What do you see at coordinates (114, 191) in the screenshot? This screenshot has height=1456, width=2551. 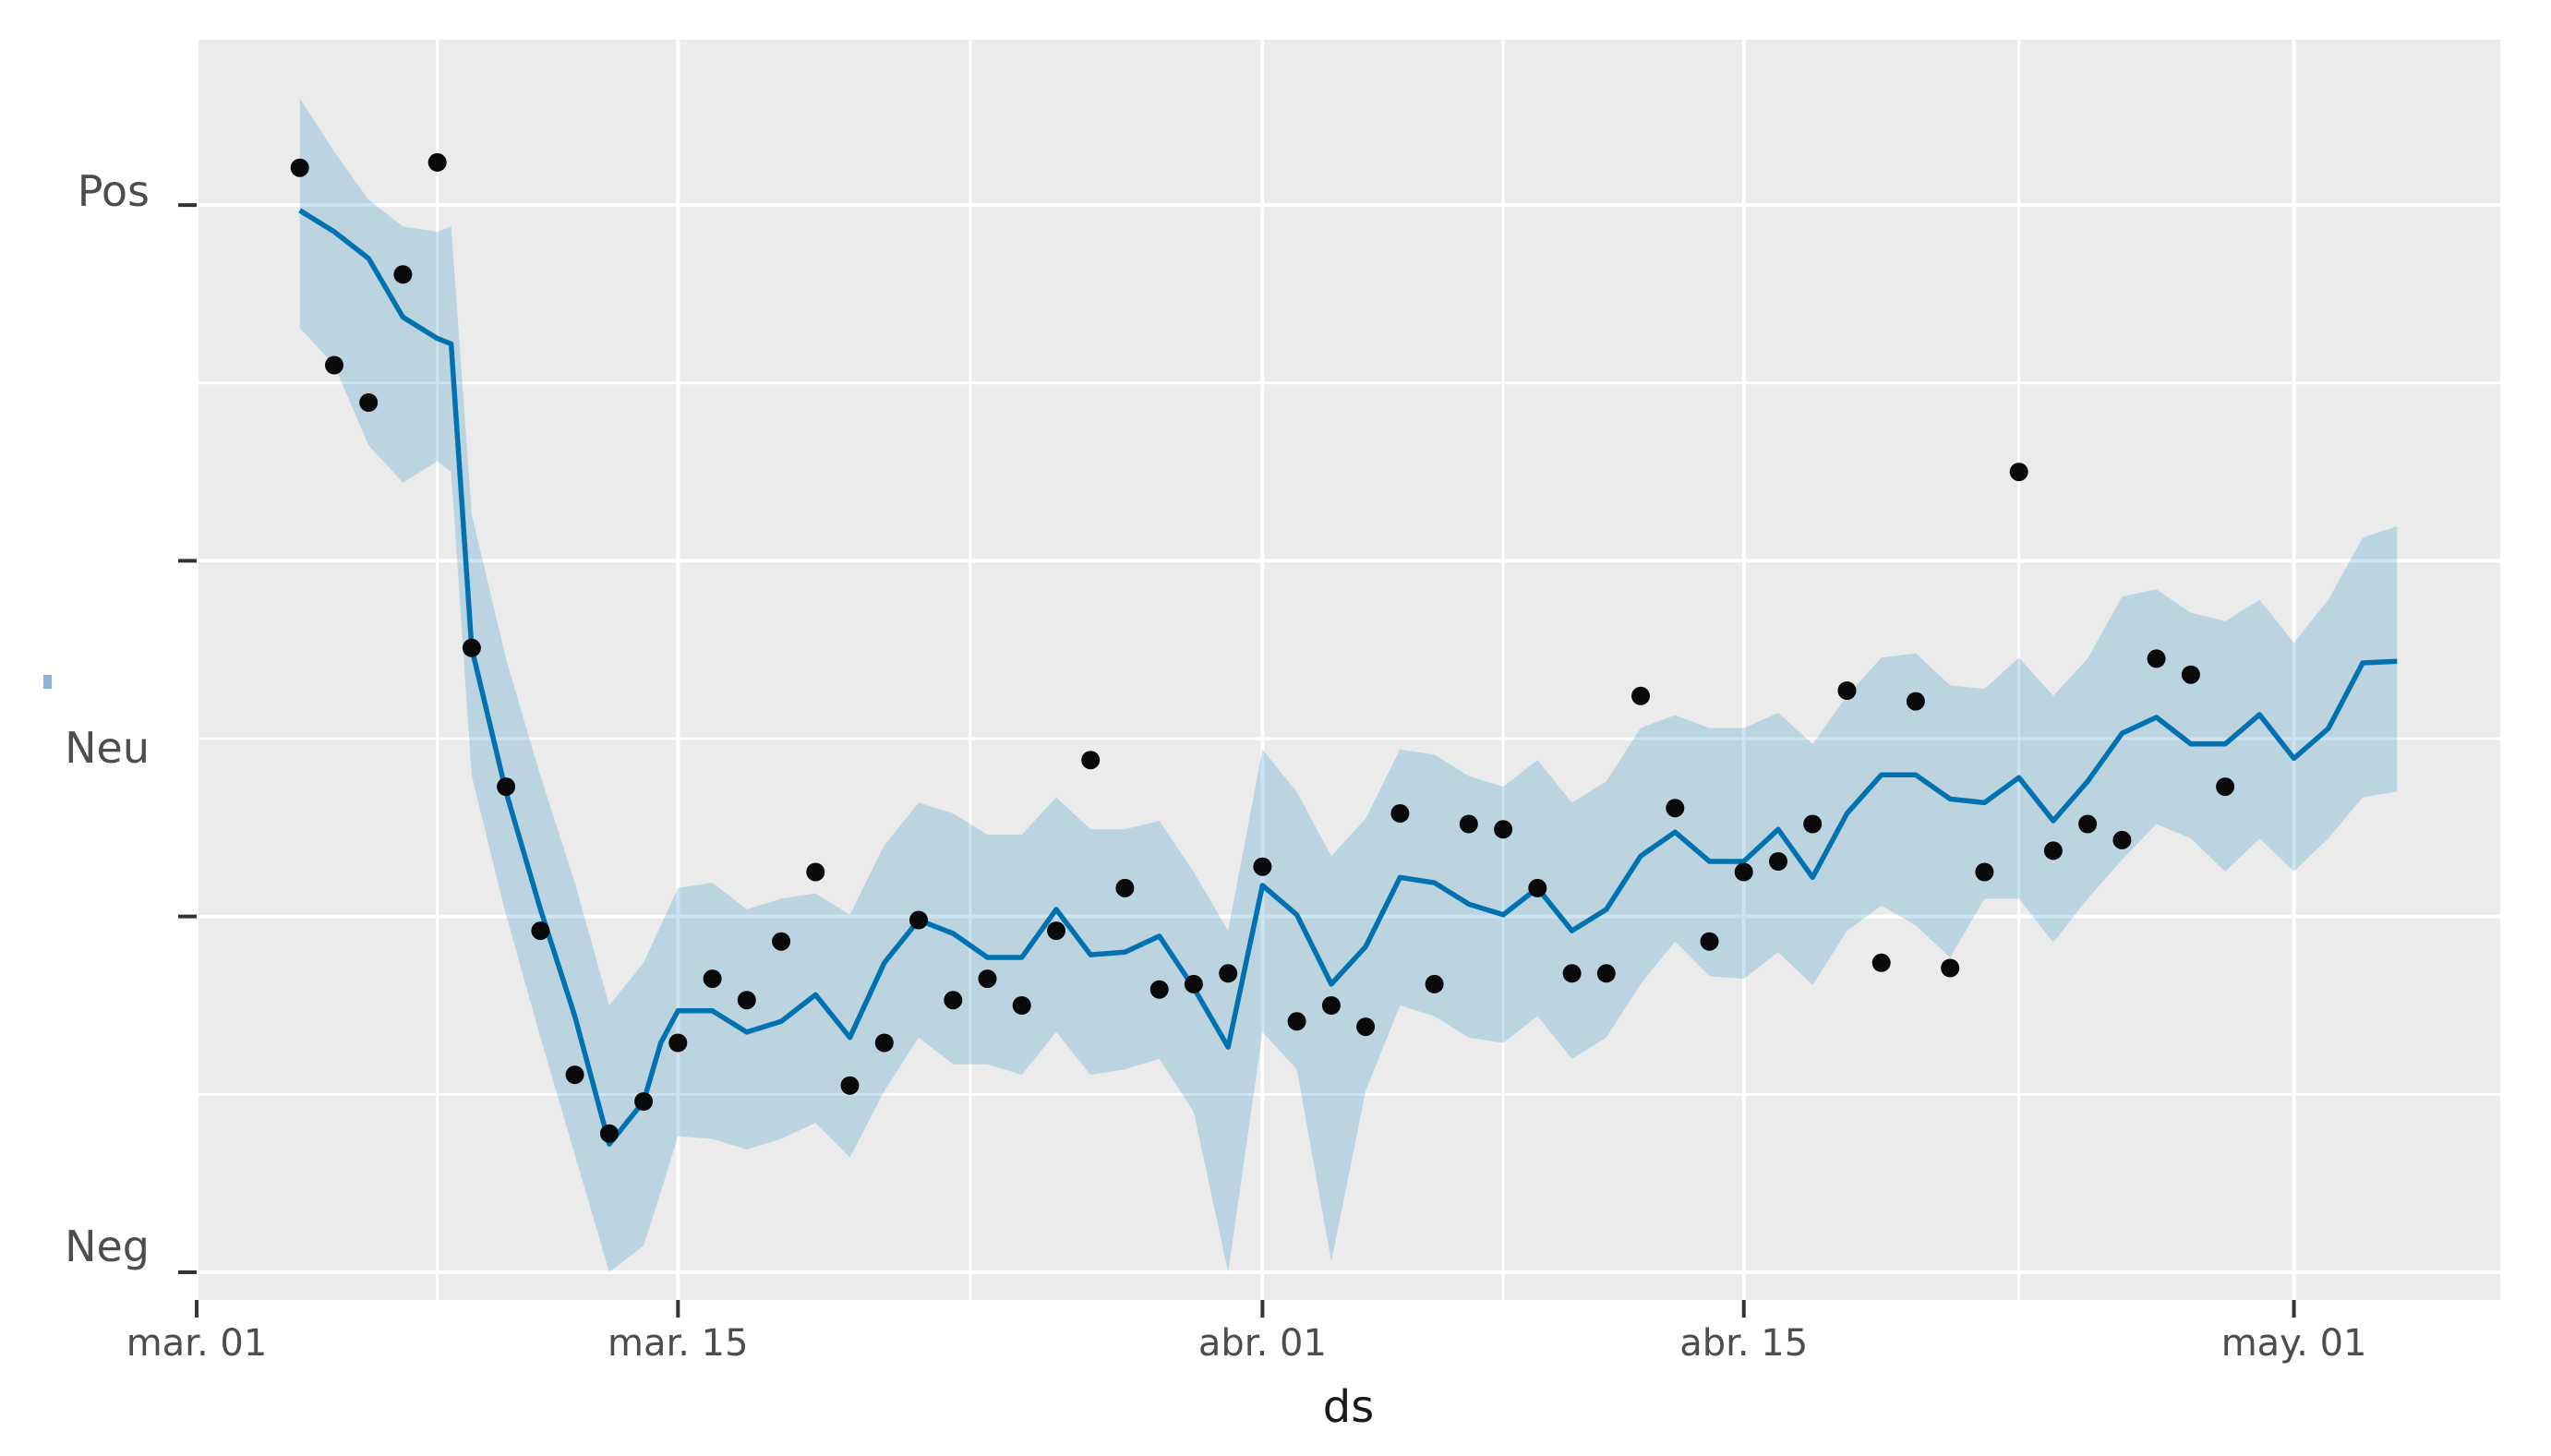 I see `y-axis-label-pos: Pos` at bounding box center [114, 191].